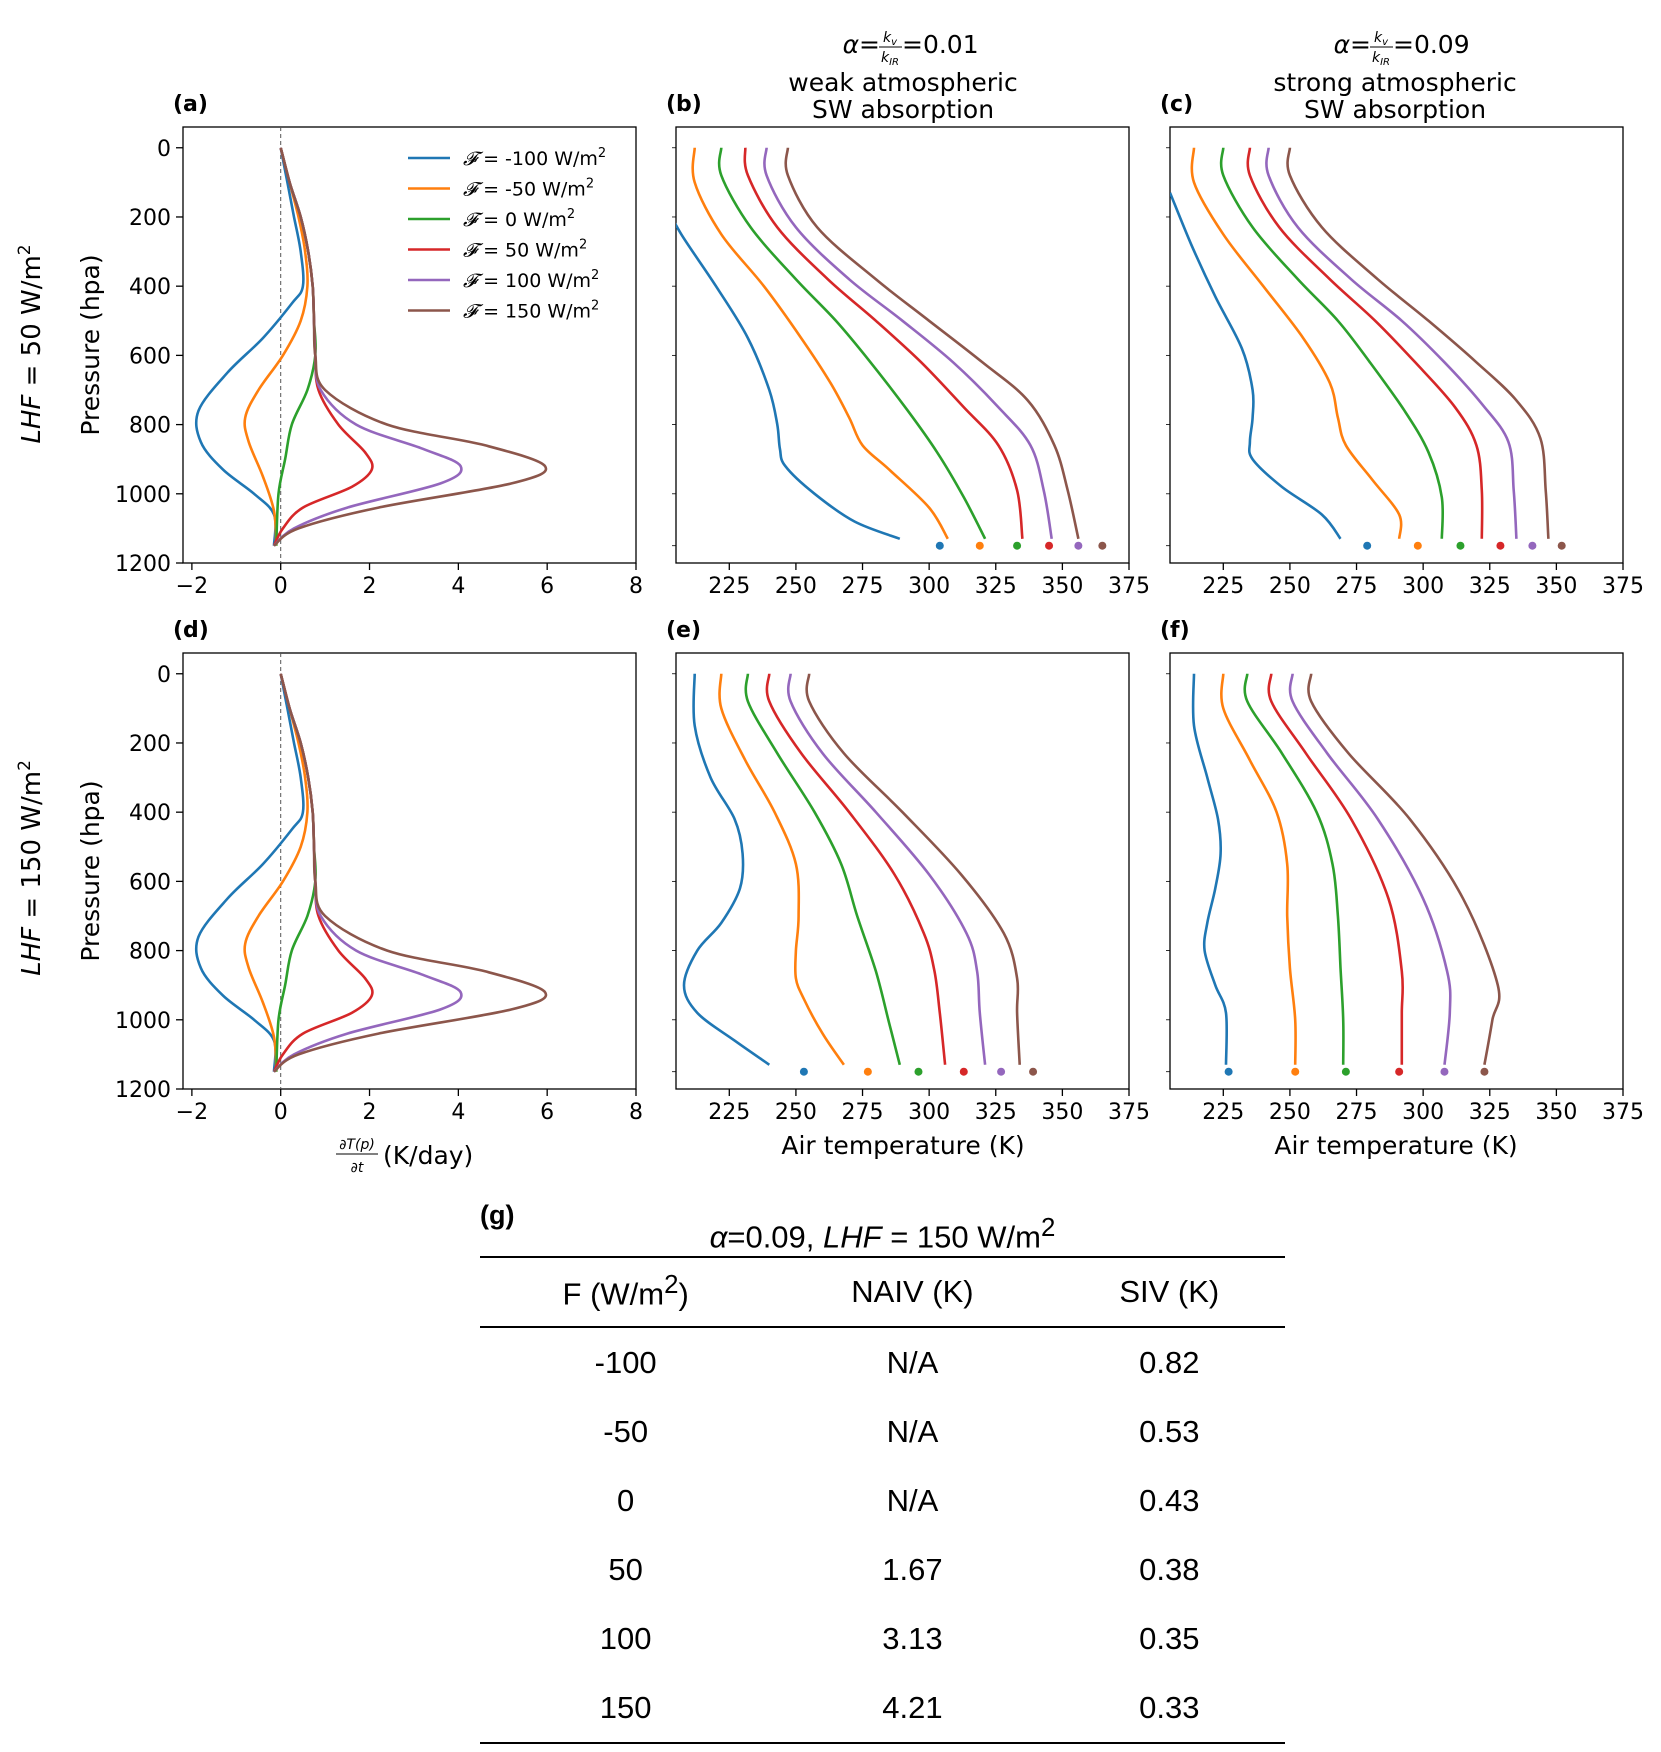 This screenshot has height=1752, width=1661. Describe the element at coordinates (912, 1638) in the screenshot. I see `cell: 3.13` at that location.